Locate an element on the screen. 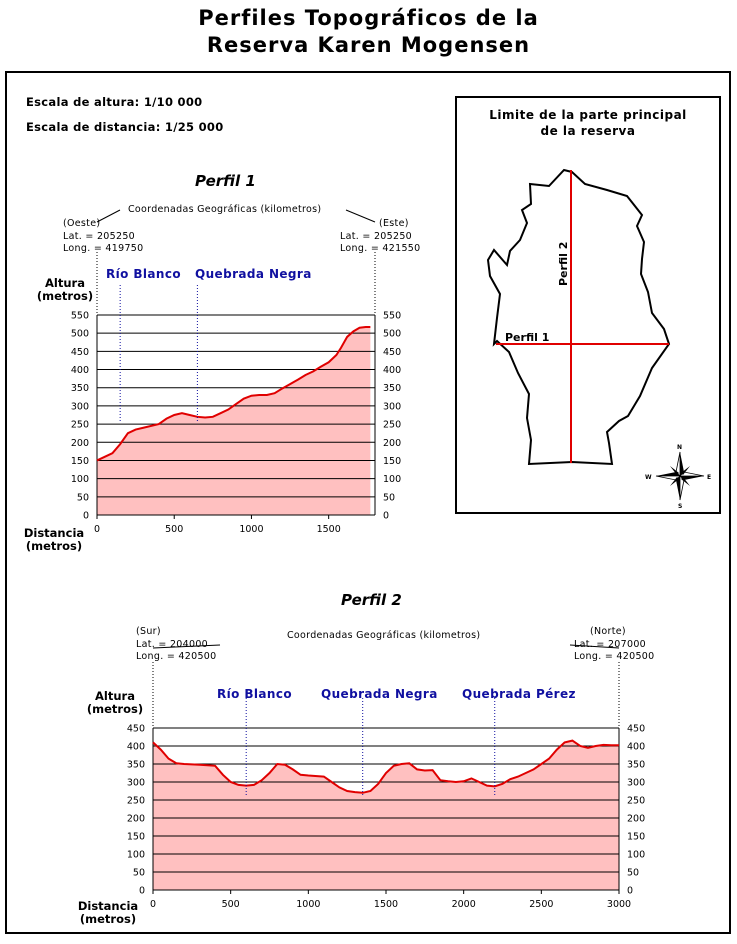 The height and width of the screenshot is (944, 737). reserve-boundary is located at coordinates (578, 317).